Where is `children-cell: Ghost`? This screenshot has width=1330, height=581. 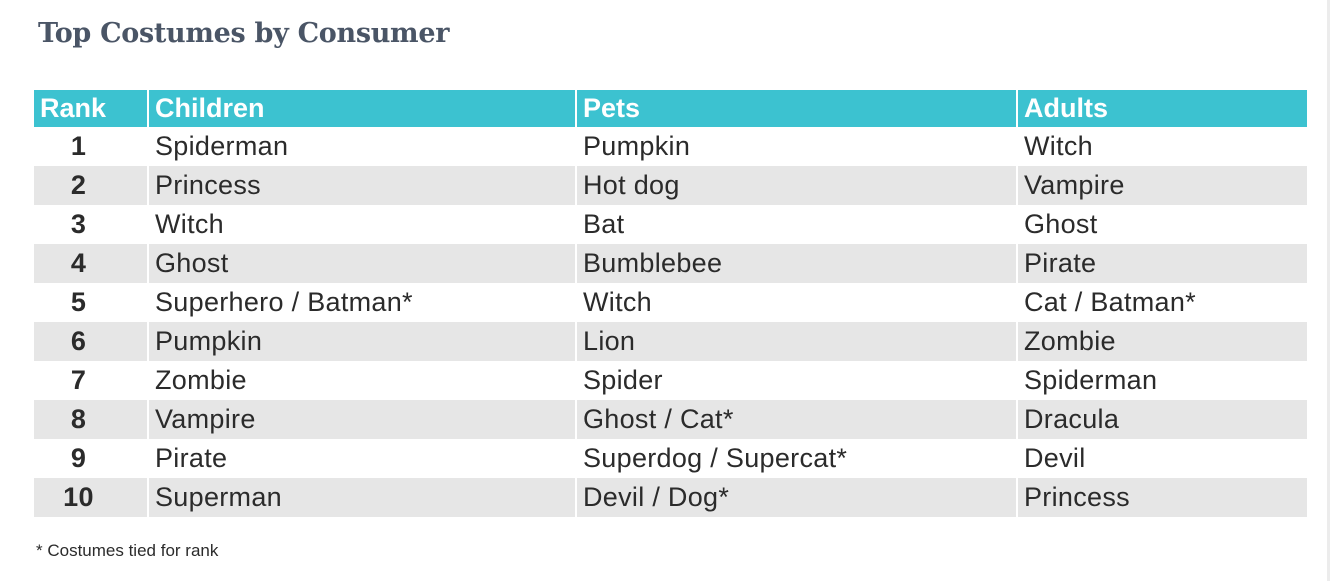
children-cell: Ghost is located at coordinates (361, 263).